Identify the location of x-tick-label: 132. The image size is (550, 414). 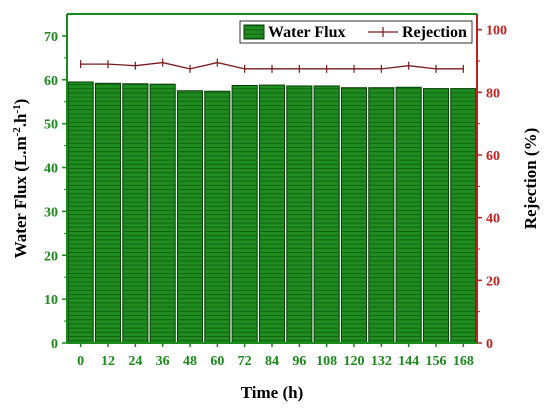
(381, 361).